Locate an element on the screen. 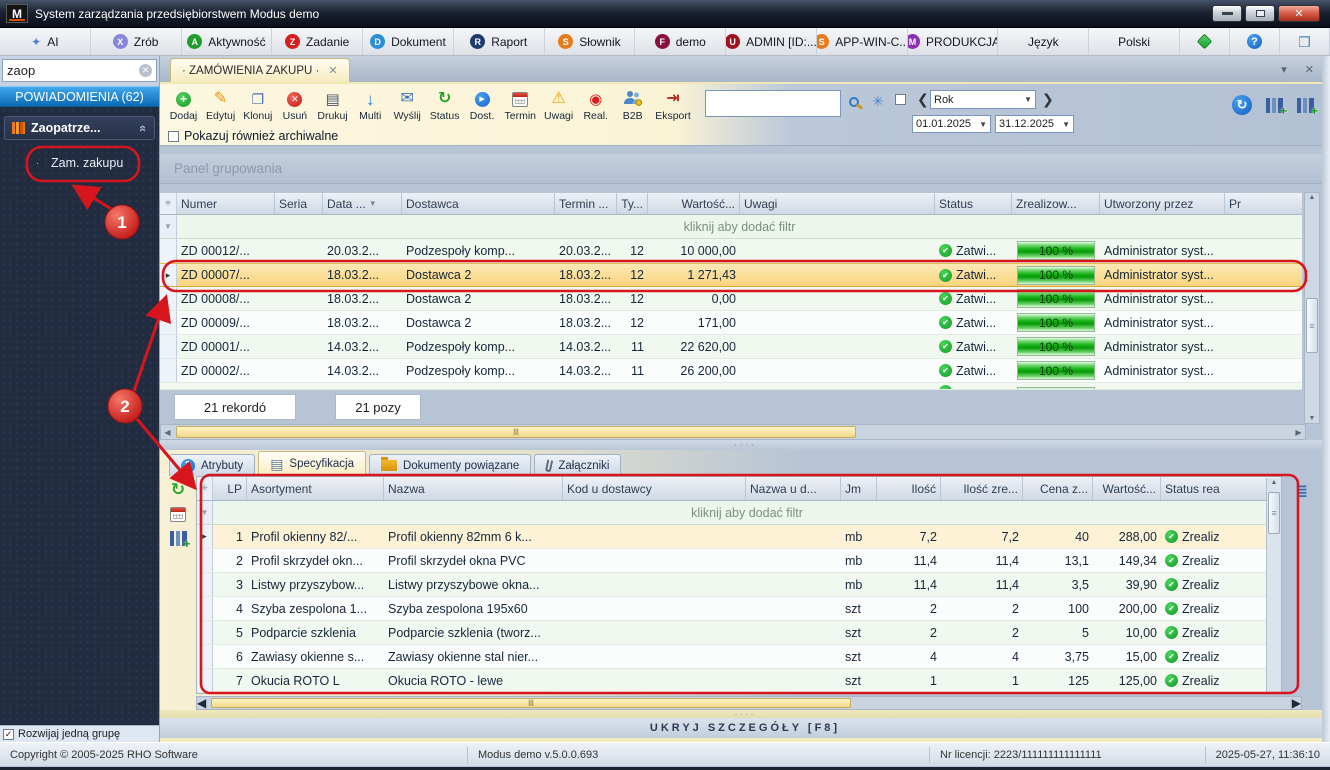 Image resolution: width=1330 pixels, height=770 pixels. menu-item-produkcja: M PRODUKCJA is located at coordinates (953, 41).